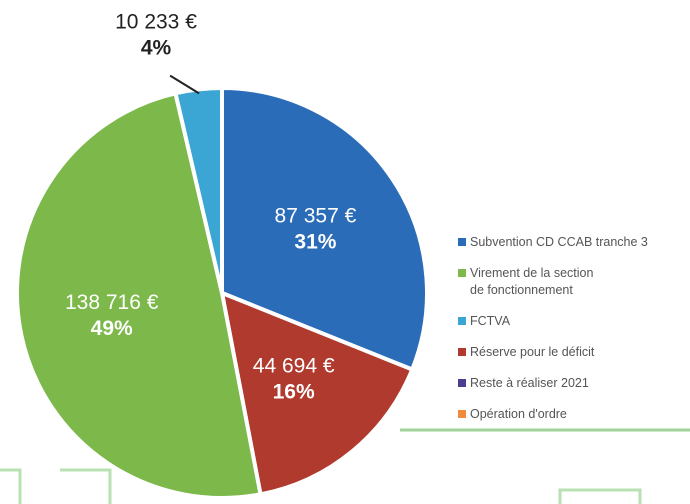 The width and height of the screenshot is (690, 504). I want to click on legend-item: Subvention CD CCAB tranche 3, so click(553, 242).